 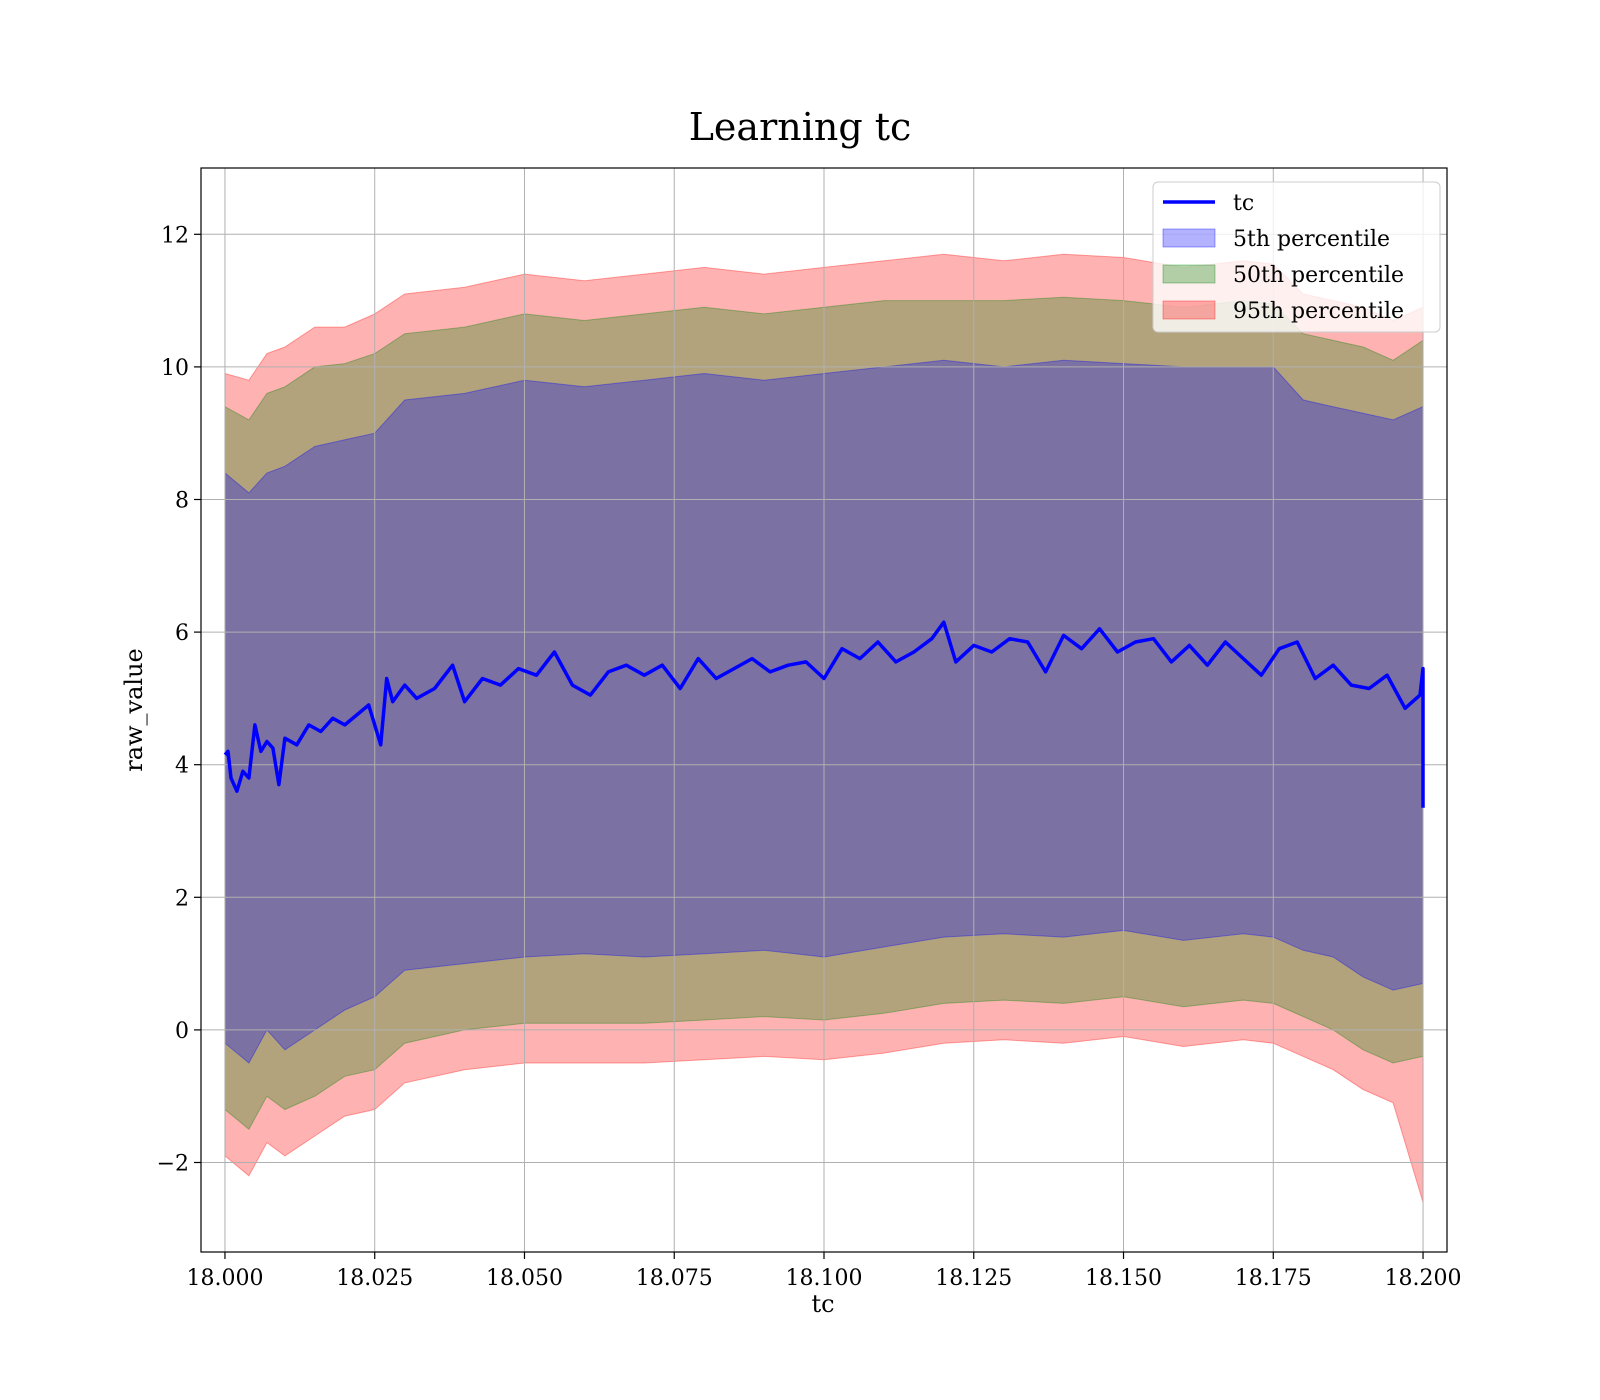 What do you see at coordinates (1318, 311) in the screenshot?
I see `legend-label-95th-percentile: 95th percentile` at bounding box center [1318, 311].